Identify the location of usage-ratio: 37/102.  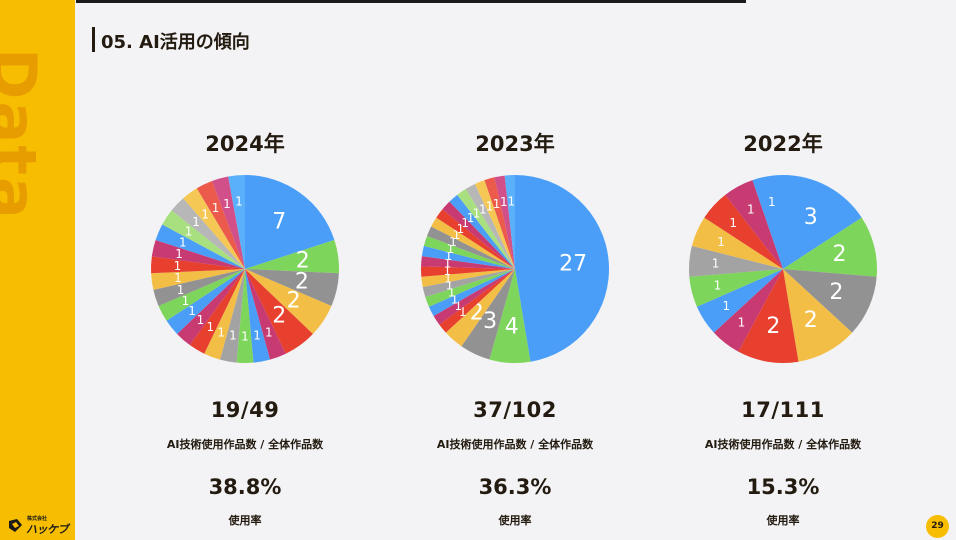
(515, 410).